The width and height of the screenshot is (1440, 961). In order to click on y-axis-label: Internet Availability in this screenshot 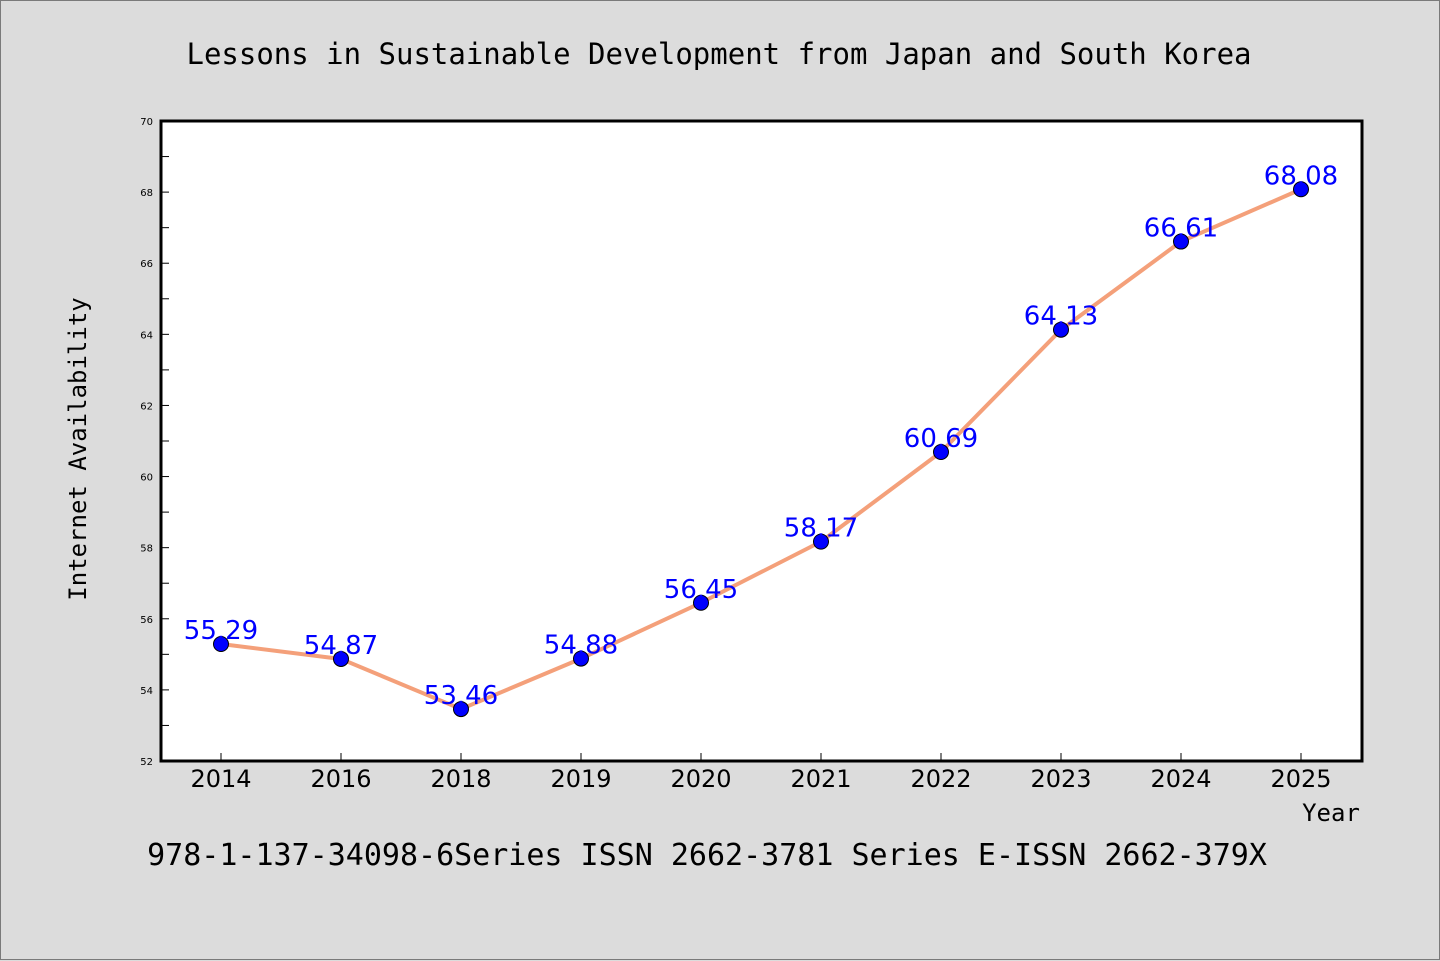, I will do `click(78, 448)`.